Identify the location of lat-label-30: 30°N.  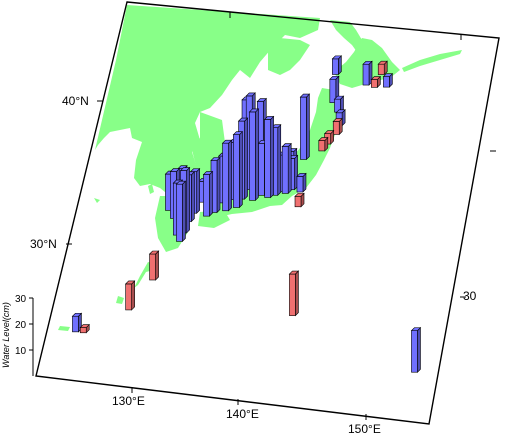
(43, 244).